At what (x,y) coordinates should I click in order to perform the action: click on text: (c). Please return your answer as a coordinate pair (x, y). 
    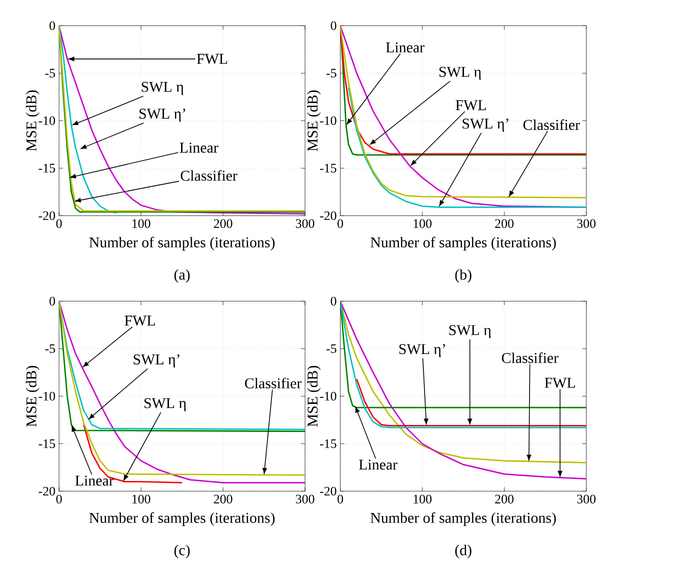
    Looking at the image, I should click on (182, 551).